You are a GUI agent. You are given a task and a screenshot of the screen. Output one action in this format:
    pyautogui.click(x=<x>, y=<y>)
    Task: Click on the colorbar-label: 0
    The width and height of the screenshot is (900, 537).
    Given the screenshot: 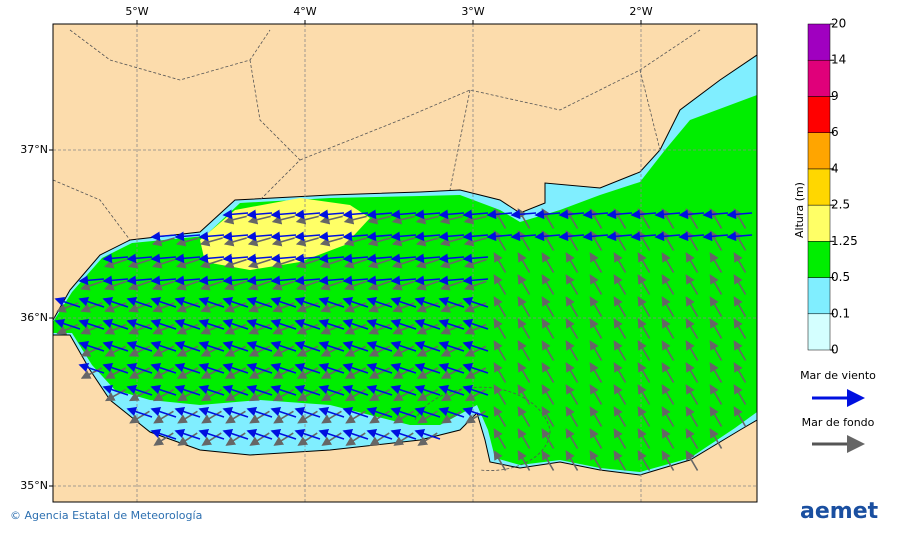 What is the action you would take?
    pyautogui.click(x=835, y=350)
    